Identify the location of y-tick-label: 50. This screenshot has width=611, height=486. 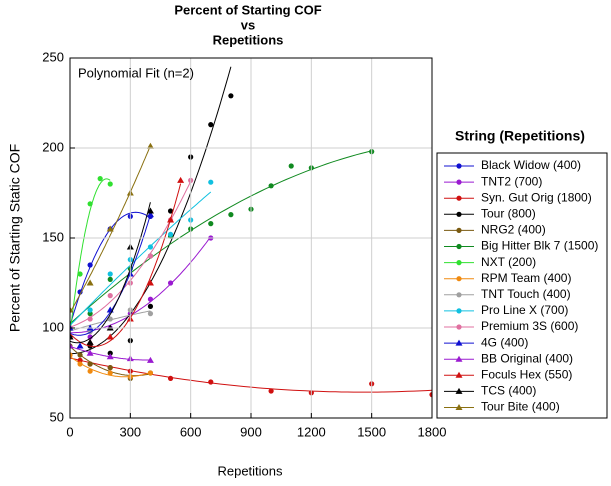
(57, 416).